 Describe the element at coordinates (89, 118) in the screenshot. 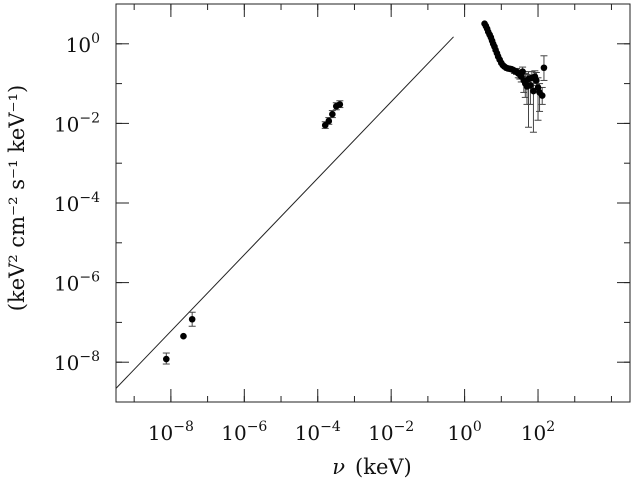

I see `y-tick-exponent: −2` at that location.